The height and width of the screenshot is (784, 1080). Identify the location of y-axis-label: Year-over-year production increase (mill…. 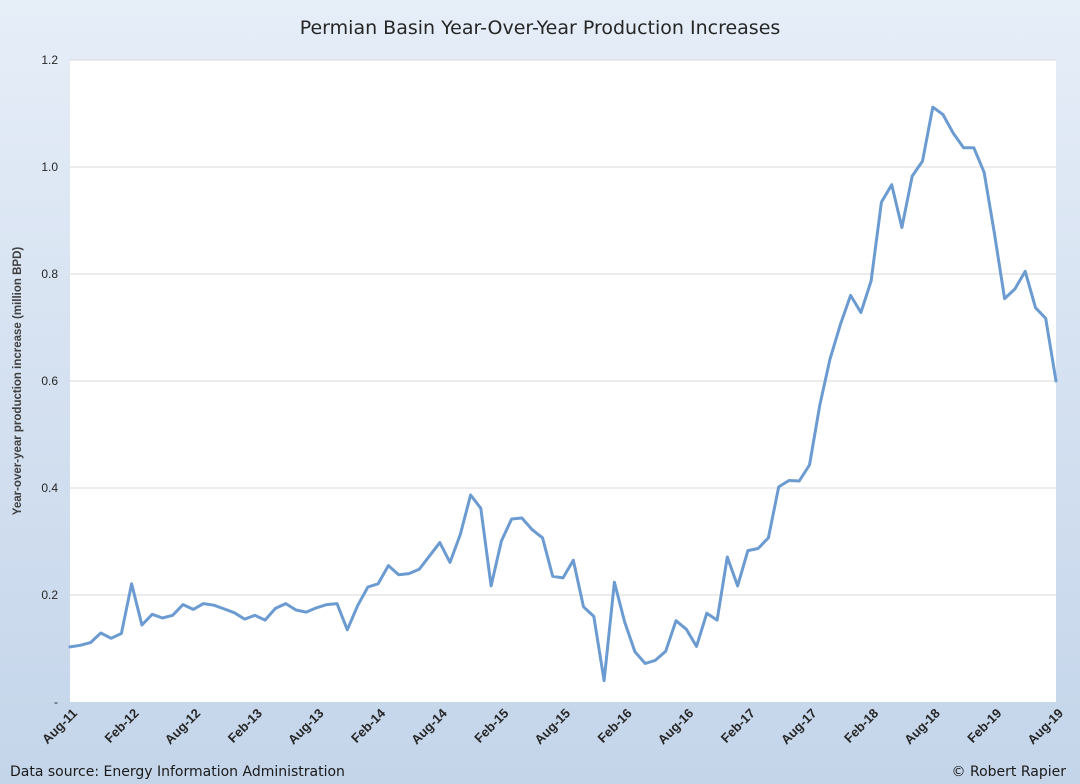
(18, 381).